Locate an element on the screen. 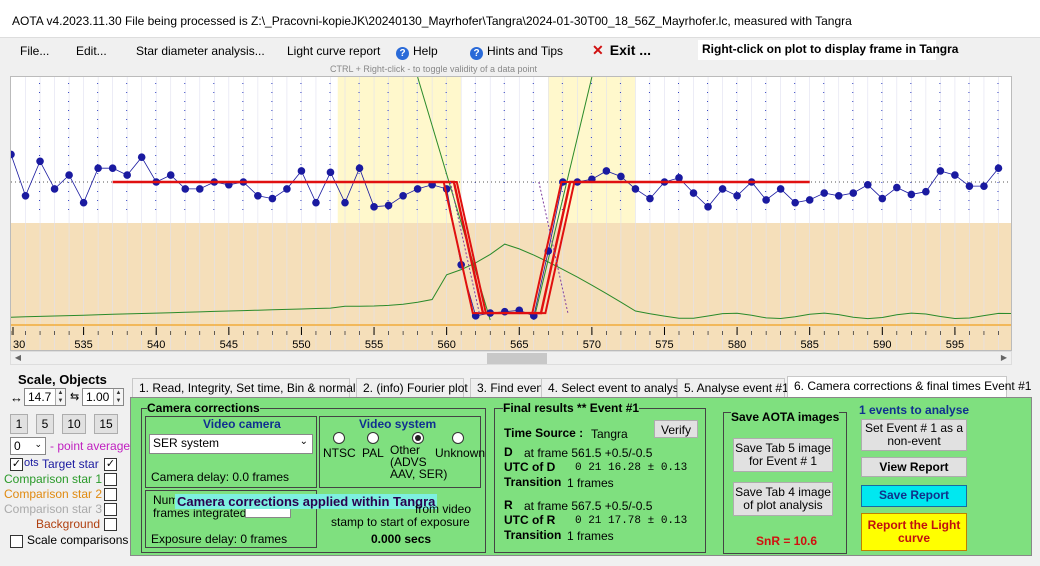  scale-15-button: 15 is located at coordinates (106, 424).